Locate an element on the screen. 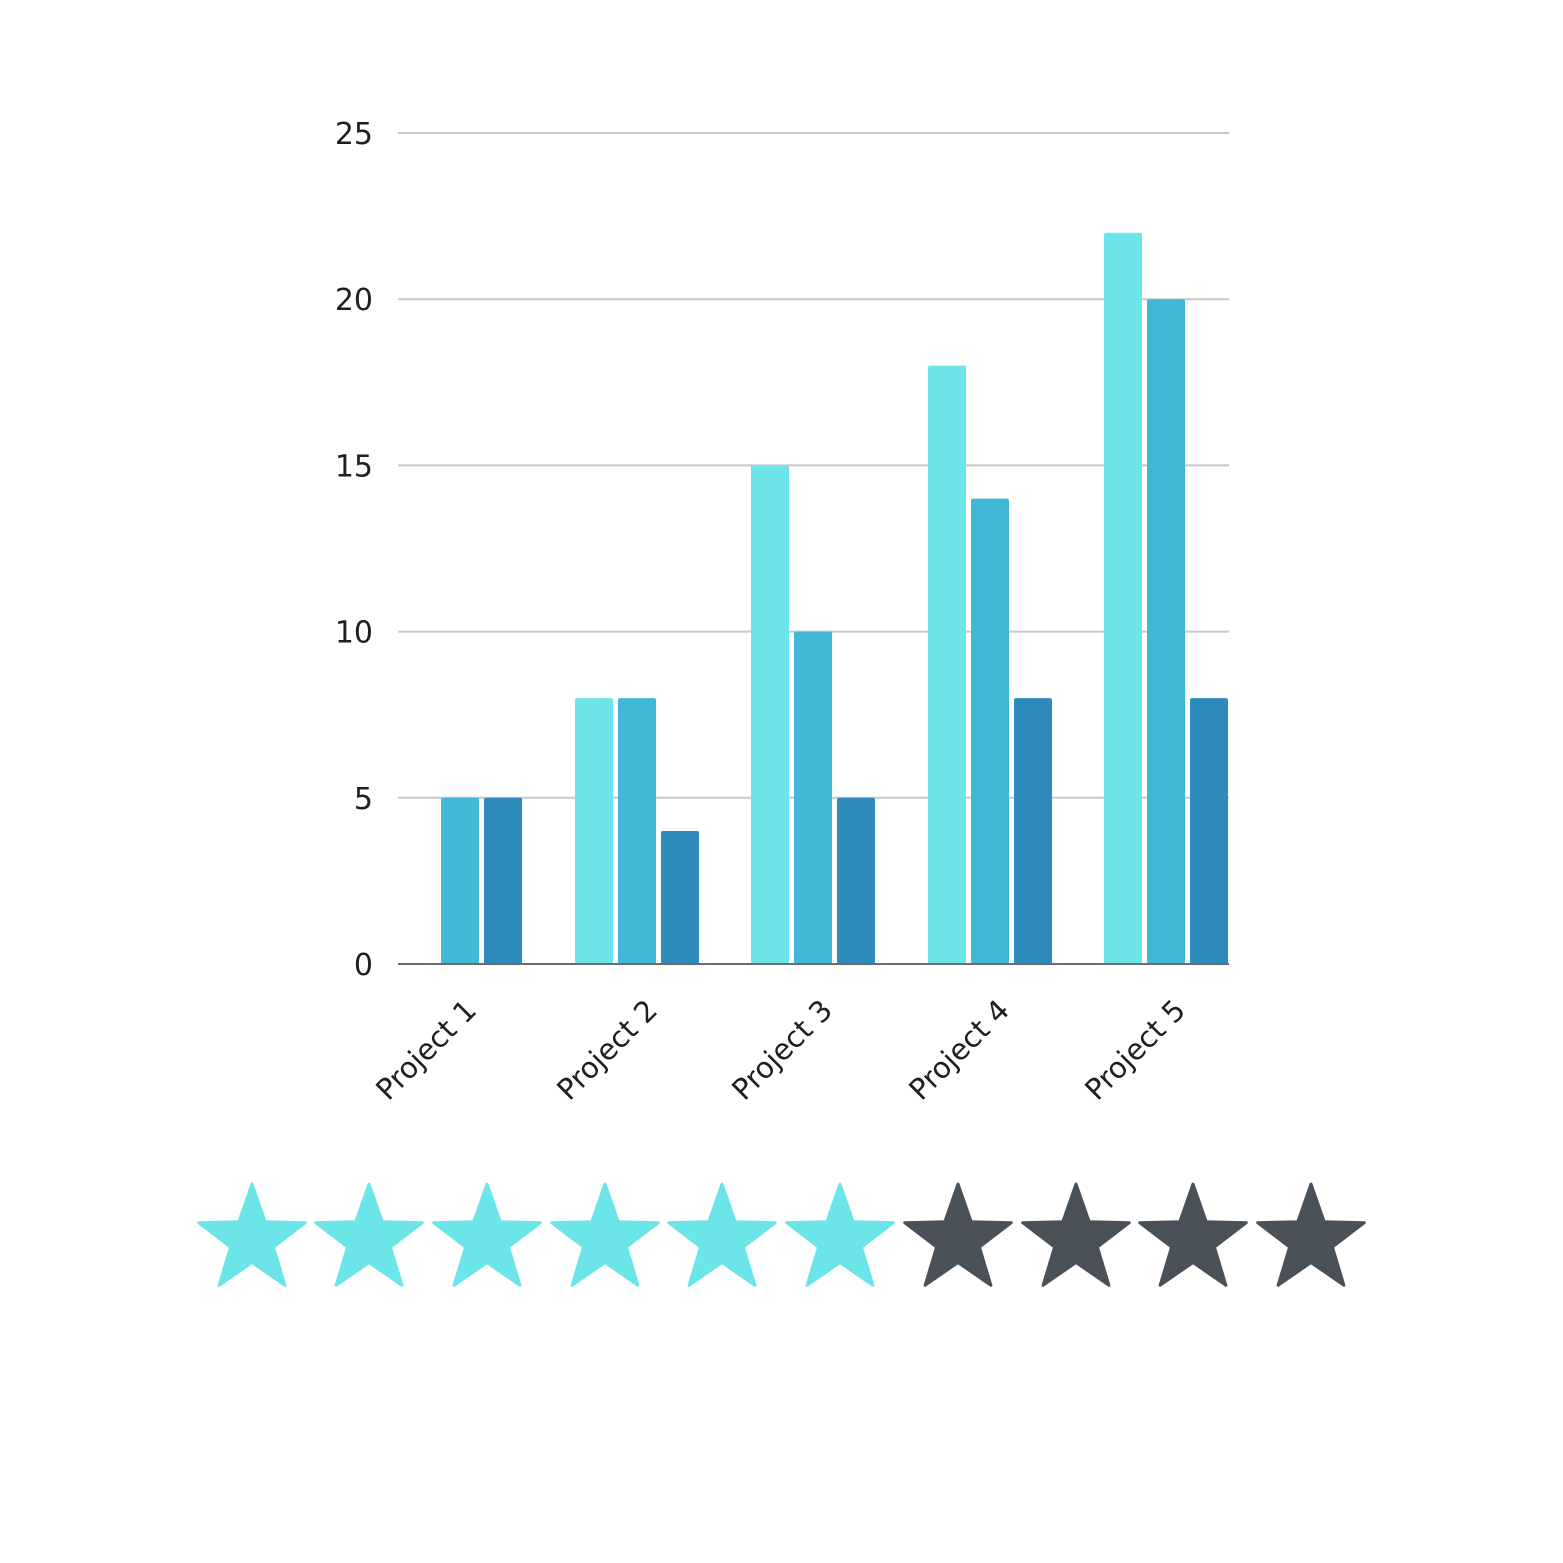 Image resolution: width=1563 pixels, height=1563 pixels. bar-project-5-s2 is located at coordinates (1166, 631).